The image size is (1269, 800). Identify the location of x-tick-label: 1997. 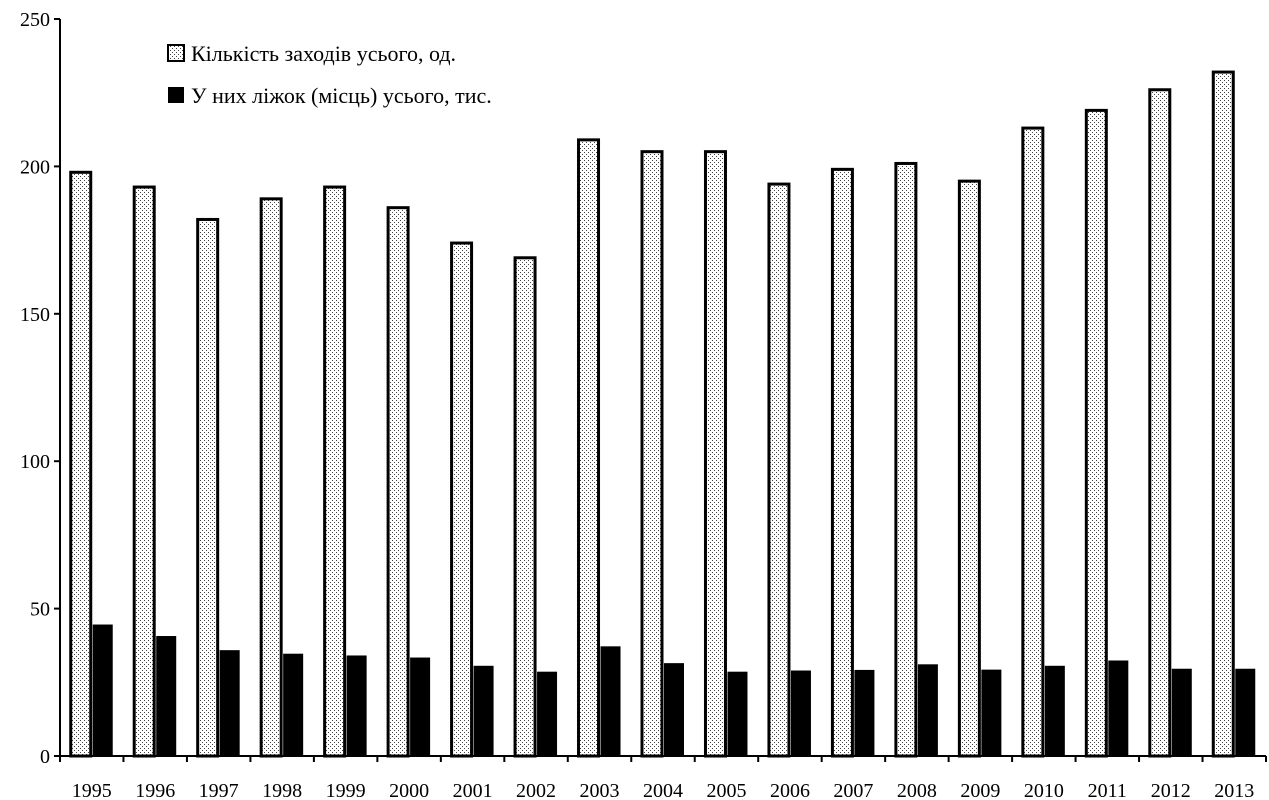
(219, 790).